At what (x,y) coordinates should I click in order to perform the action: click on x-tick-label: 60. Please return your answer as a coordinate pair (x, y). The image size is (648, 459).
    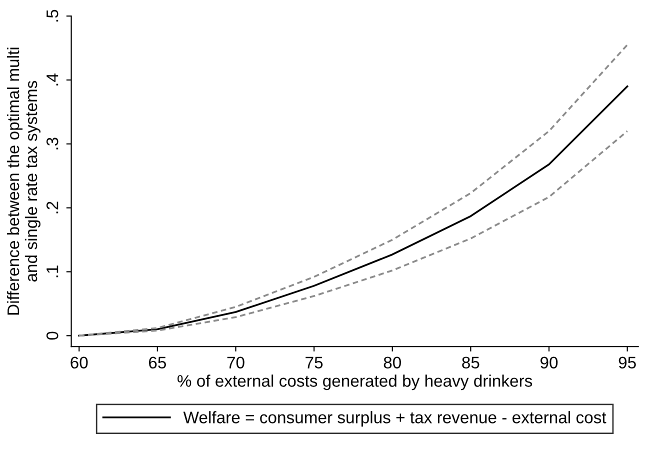
    Looking at the image, I should click on (79, 362).